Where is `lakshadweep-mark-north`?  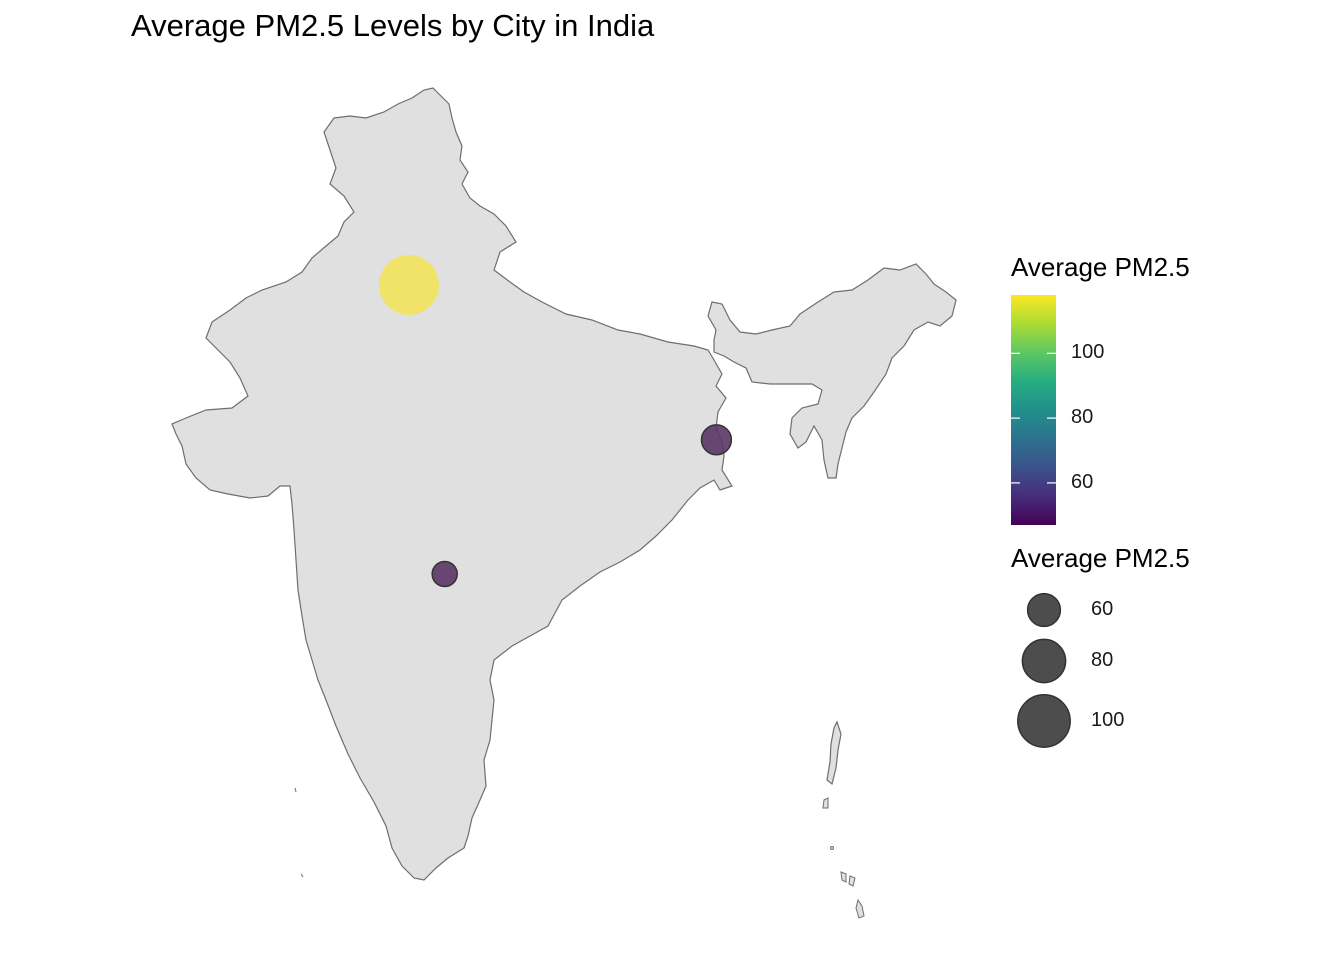 lakshadweep-mark-north is located at coordinates (295, 790).